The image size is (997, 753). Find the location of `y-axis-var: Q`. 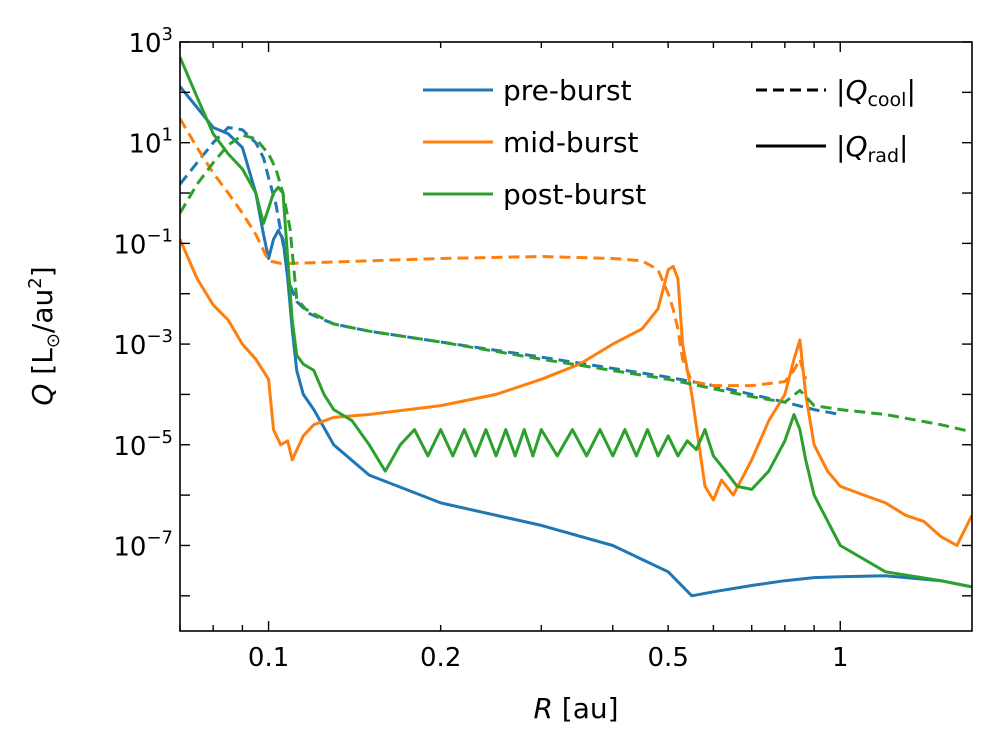

y-axis-var: Q is located at coordinates (42, 395).